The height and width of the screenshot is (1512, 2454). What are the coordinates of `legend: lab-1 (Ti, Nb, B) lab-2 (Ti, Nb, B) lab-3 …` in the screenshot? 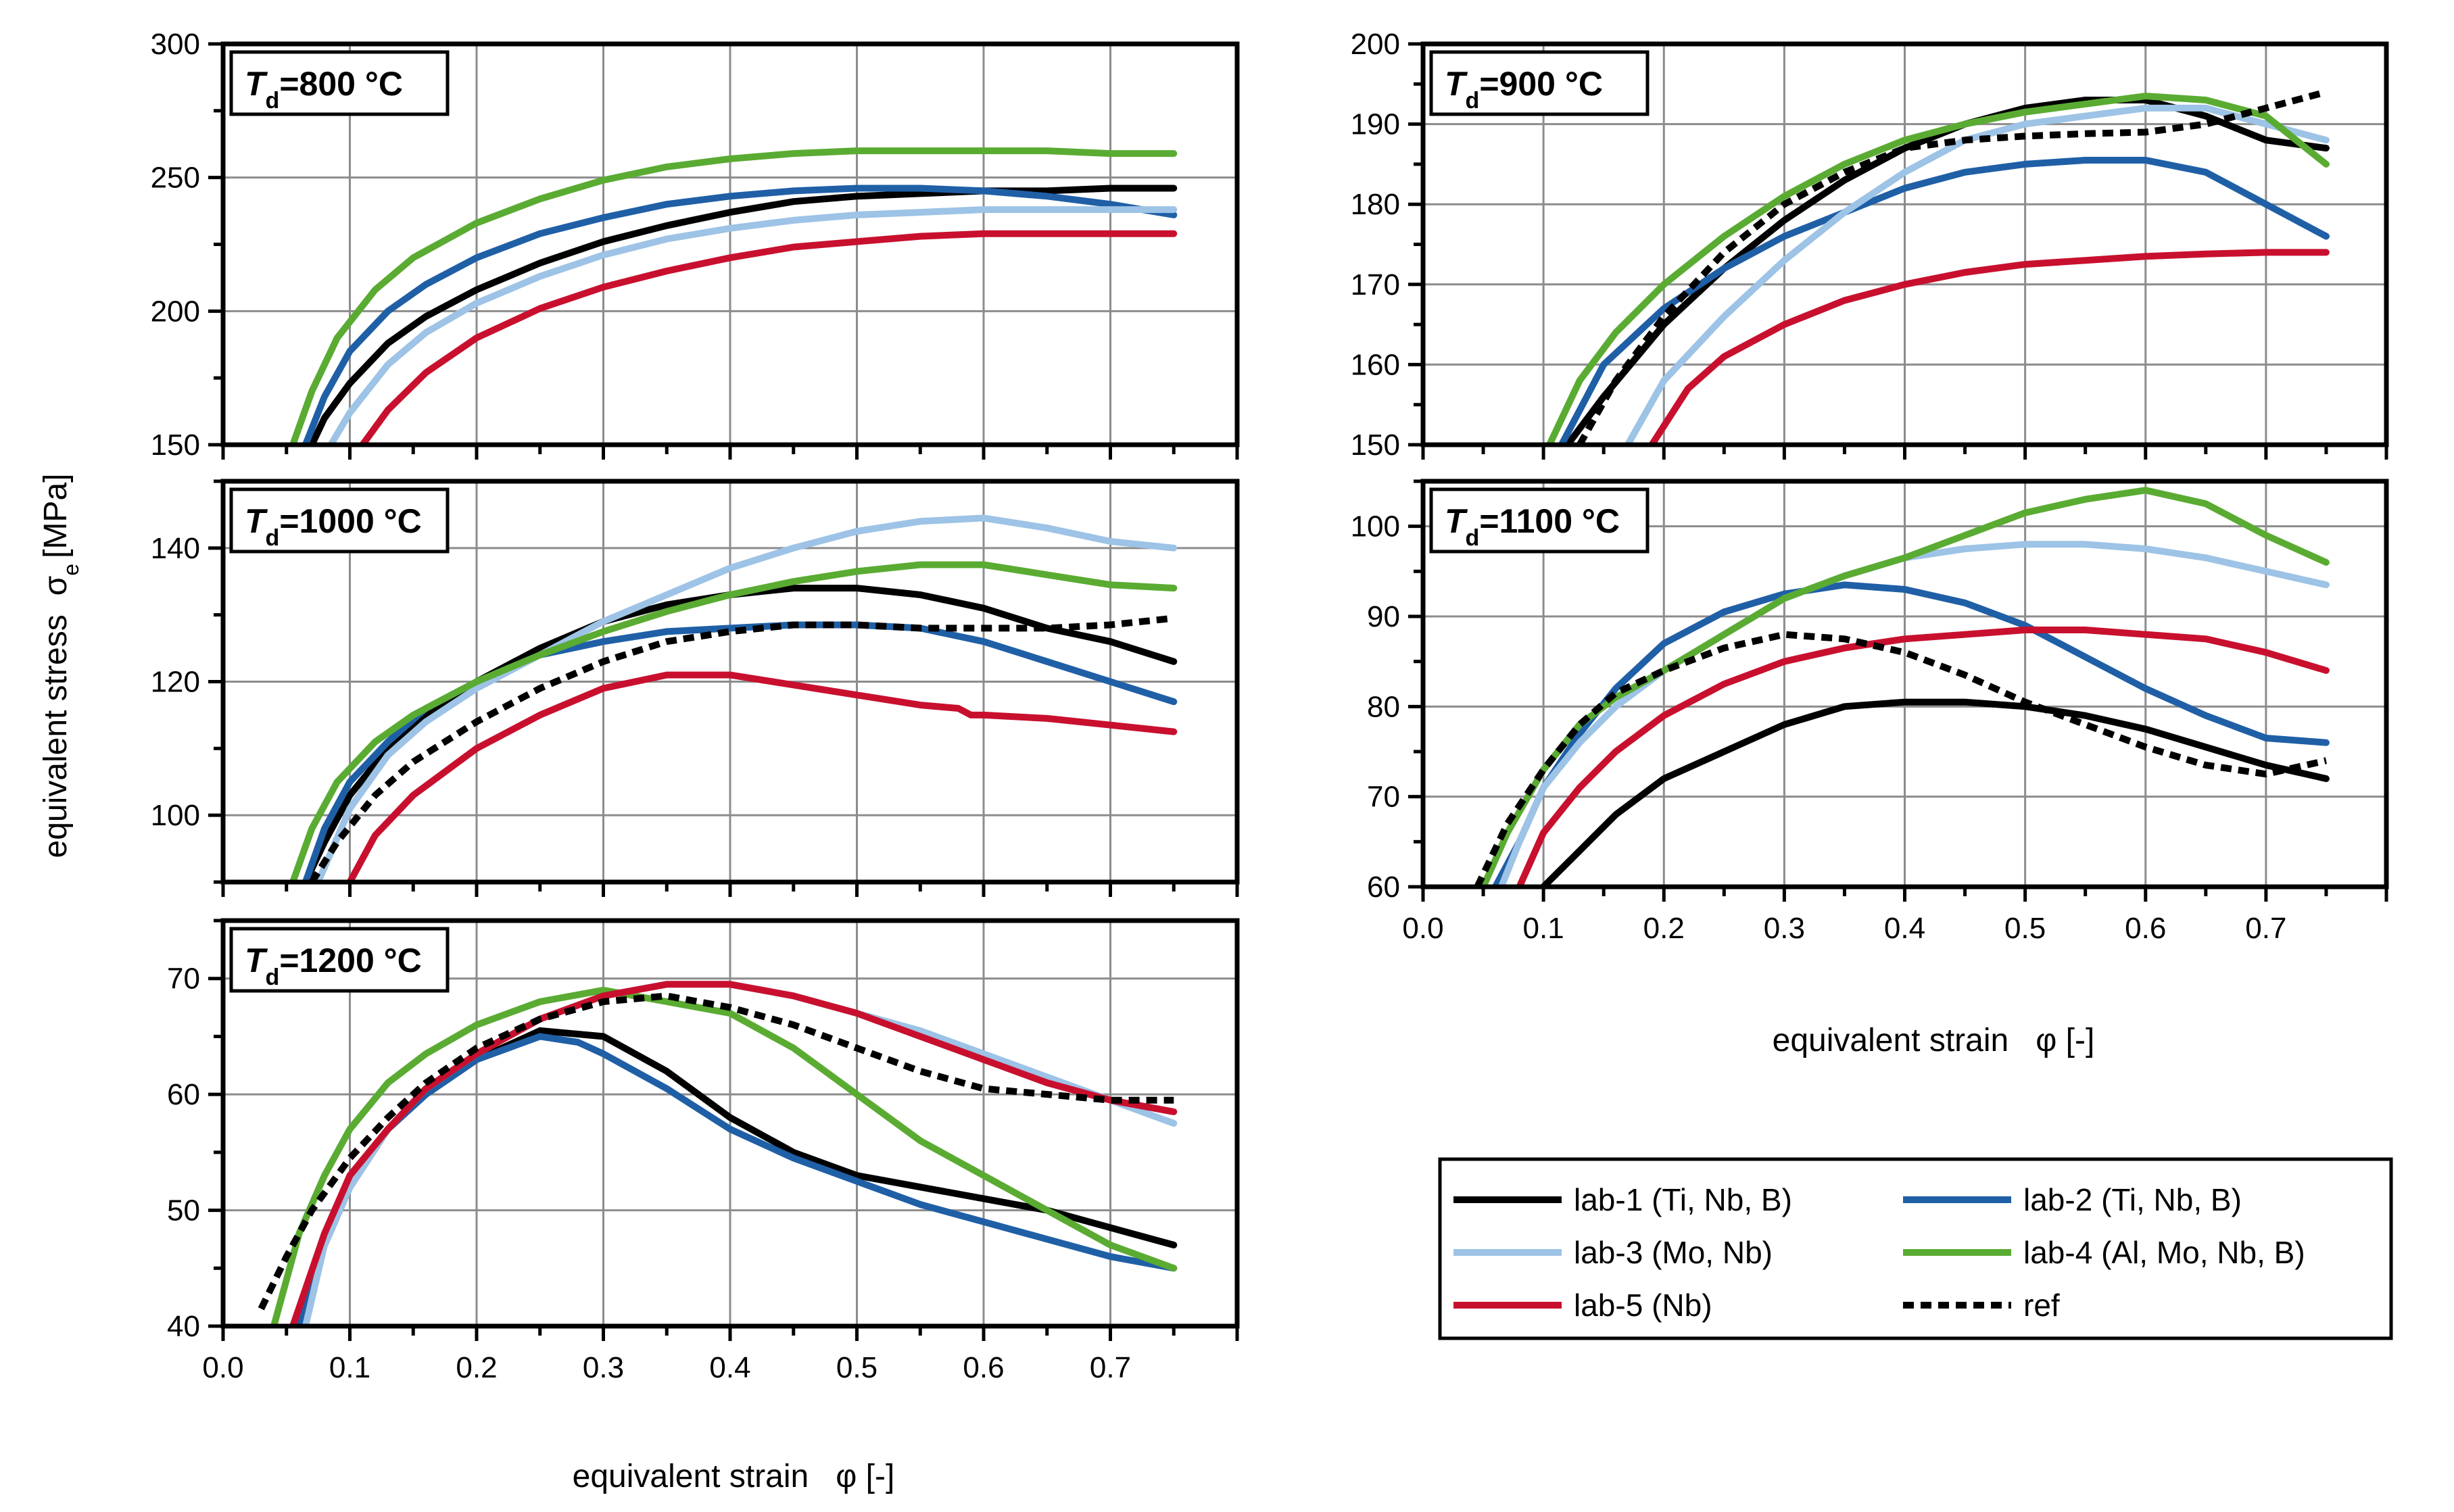 It's located at (1915, 1248).